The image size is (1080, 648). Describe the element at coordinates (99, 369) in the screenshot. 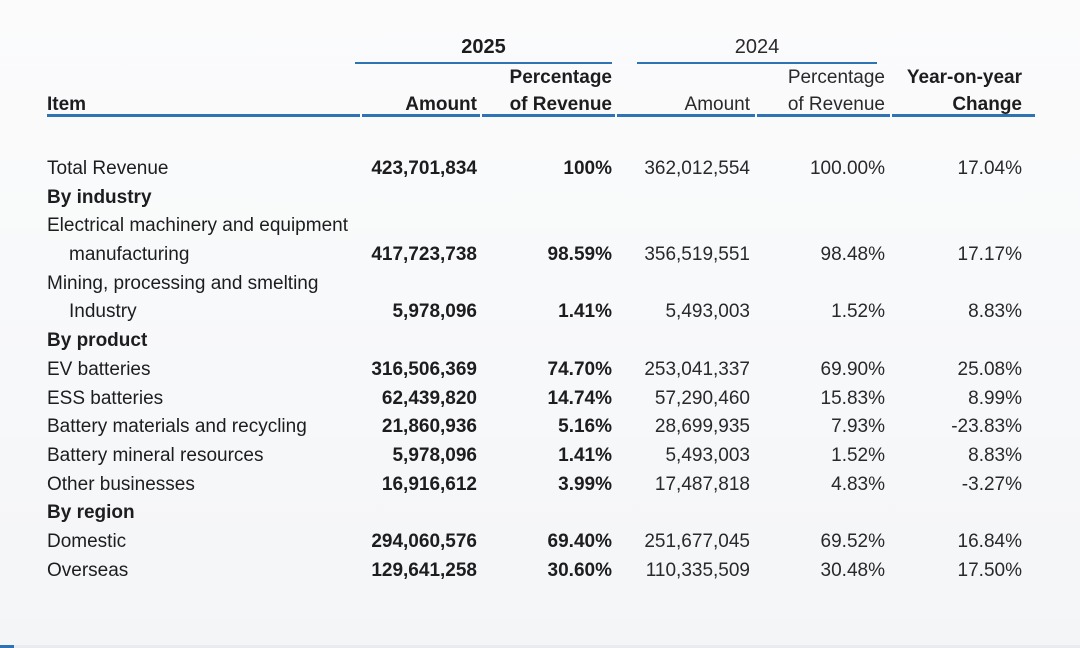

I see `row-label: EV batteries` at that location.